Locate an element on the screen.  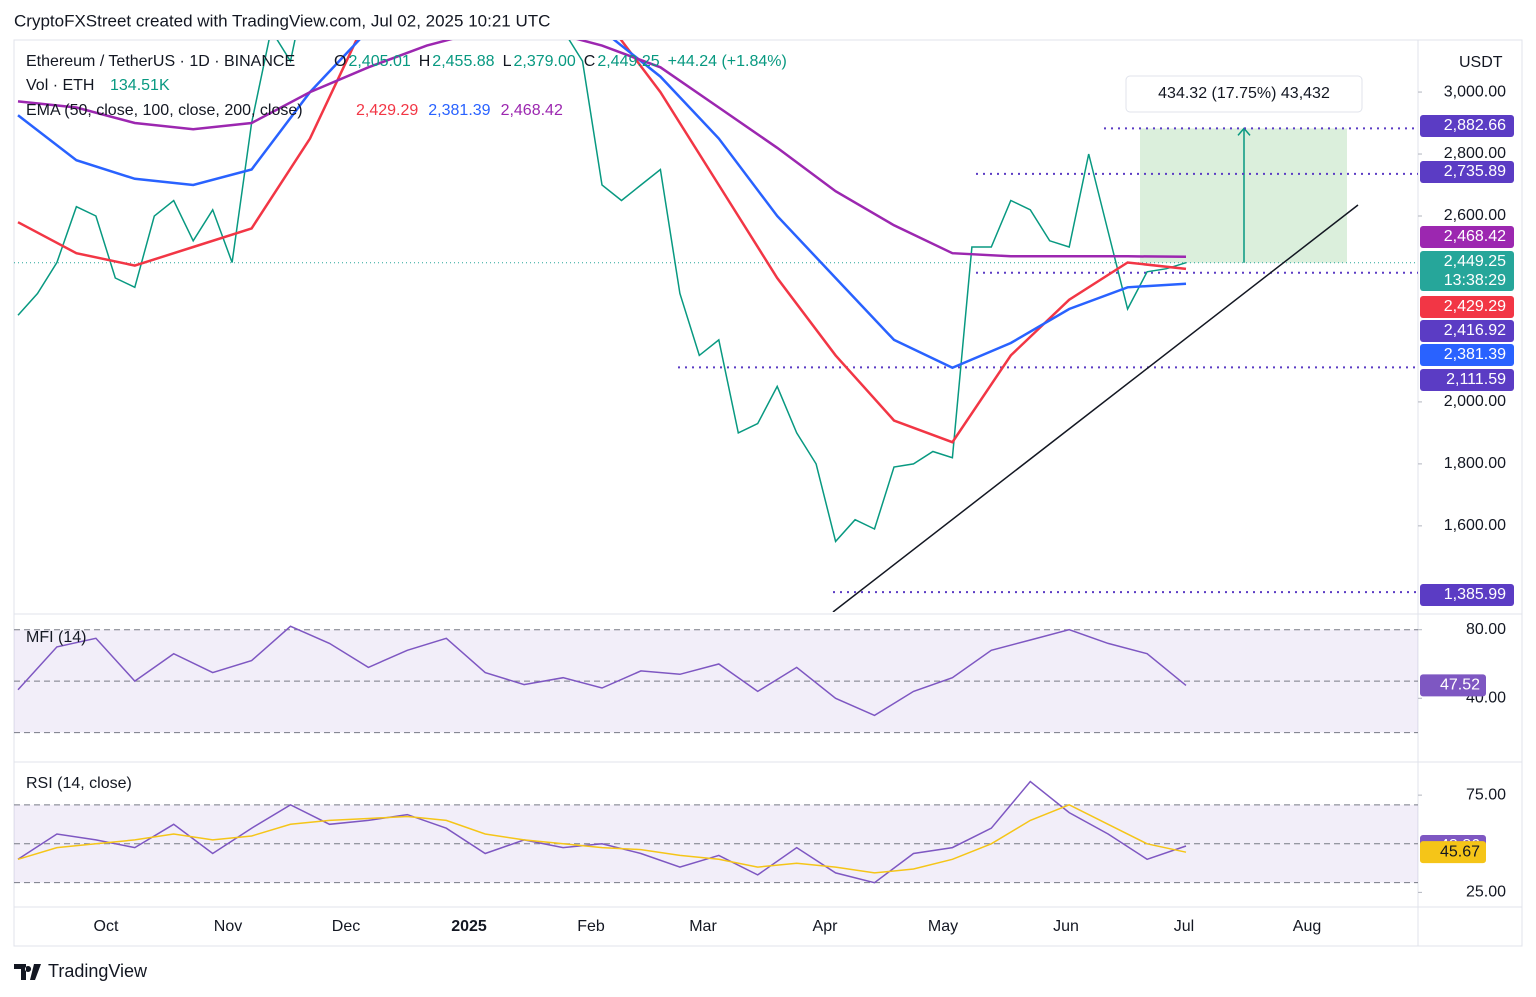
x-tick-label: Feb is located at coordinates (591, 926).